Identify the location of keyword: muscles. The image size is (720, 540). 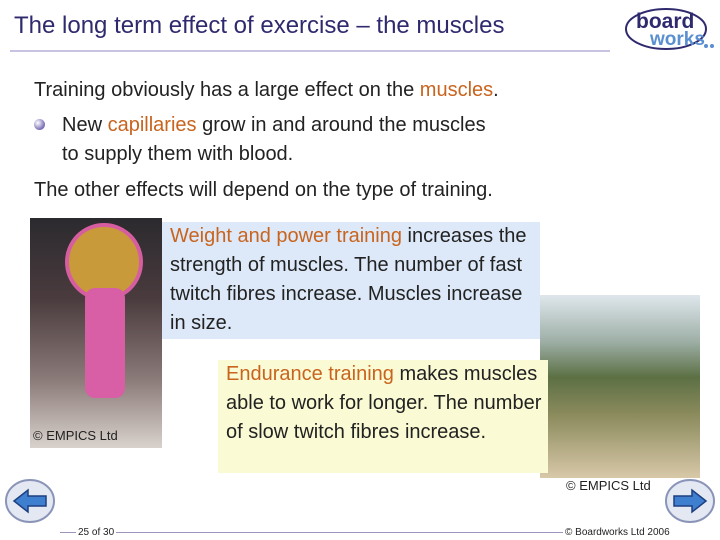
(456, 90).